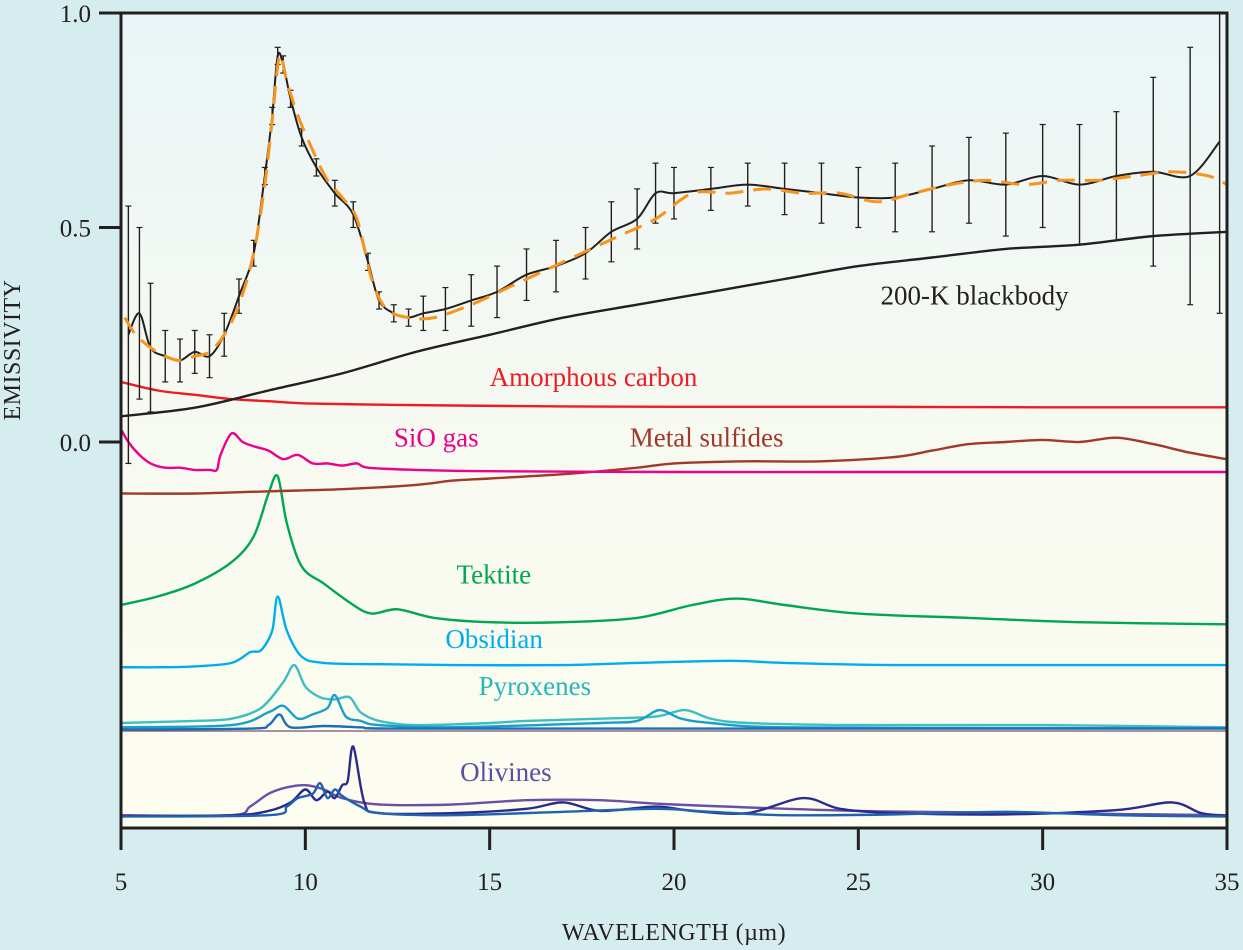  Describe the element at coordinates (1227, 882) in the screenshot. I see `x-tick-label-35: 35` at that location.